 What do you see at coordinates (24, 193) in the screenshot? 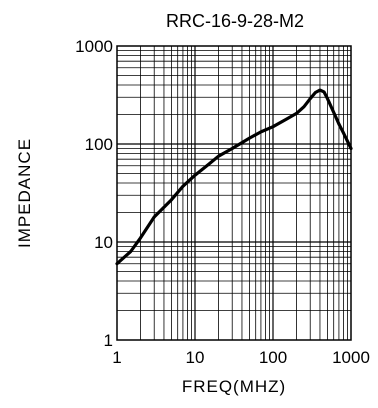
I see `y-axis-label: IMPEDANCE` at bounding box center [24, 193].